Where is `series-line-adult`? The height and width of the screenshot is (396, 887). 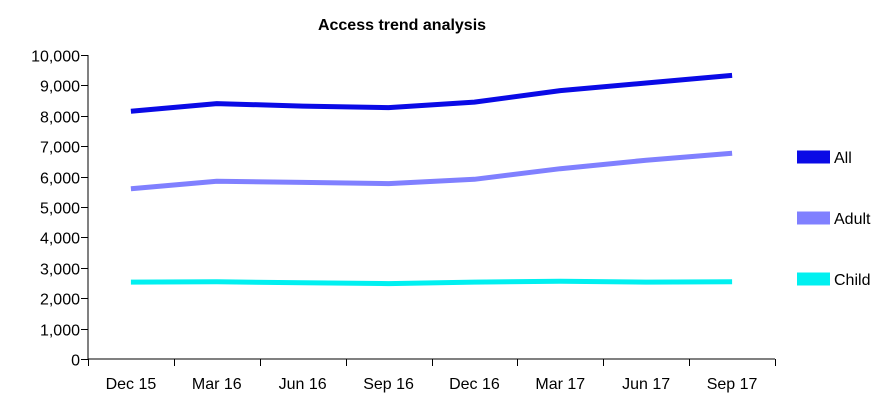 series-line-adult is located at coordinates (431, 171).